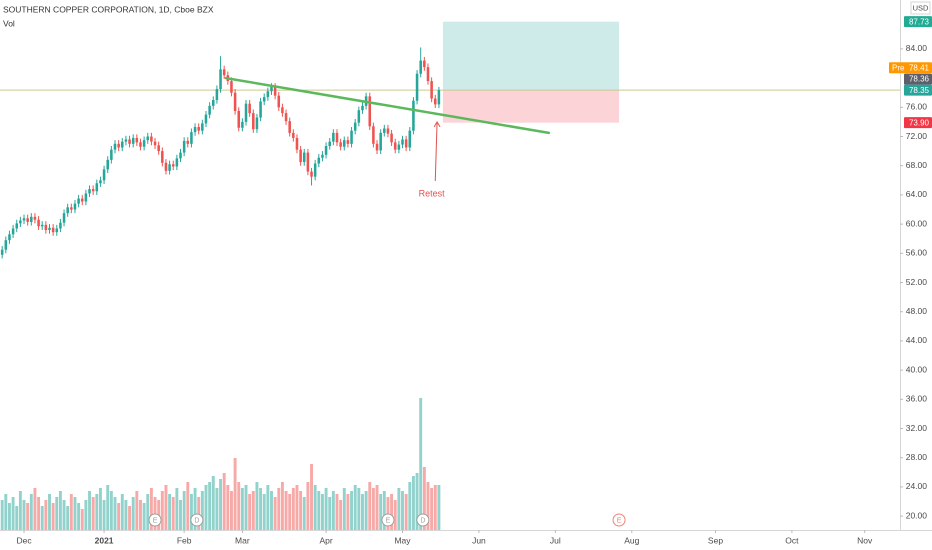 Image resolution: width=932 pixels, height=550 pixels. I want to click on x-tick-label: Apr, so click(325, 540).